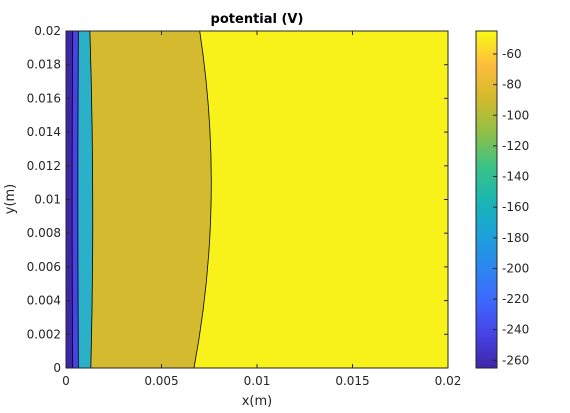 Image resolution: width=570 pixels, height=413 pixels. I want to click on colorbar-tick-label: -60, so click(512, 54).